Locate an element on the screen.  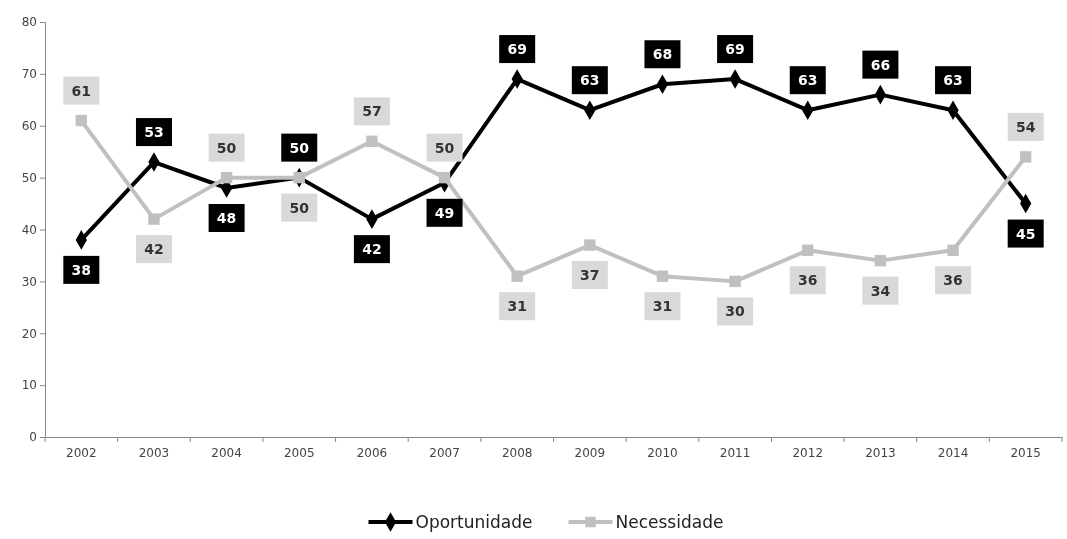
data-label: 61 is located at coordinates (81, 90).